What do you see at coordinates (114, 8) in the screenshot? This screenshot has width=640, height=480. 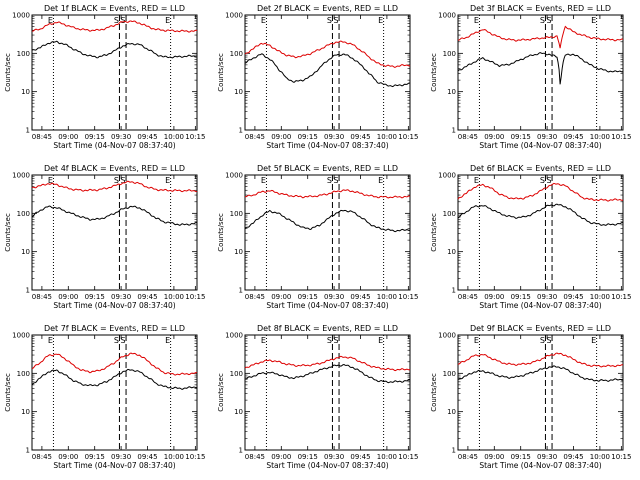 I see `panel-title: Det 1f BLACK = Events, RED = LLD` at bounding box center [114, 8].